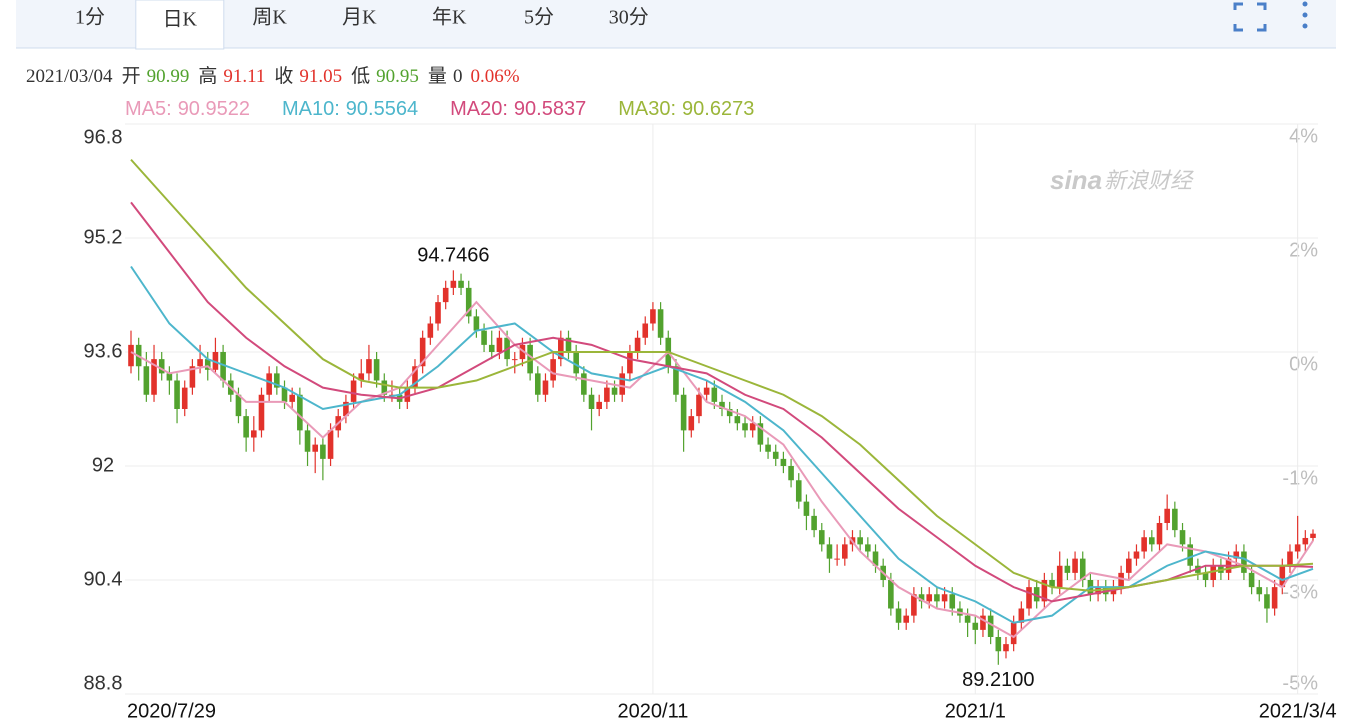 The width and height of the screenshot is (1350, 724). I want to click on tab-bar, so click(676, 24).